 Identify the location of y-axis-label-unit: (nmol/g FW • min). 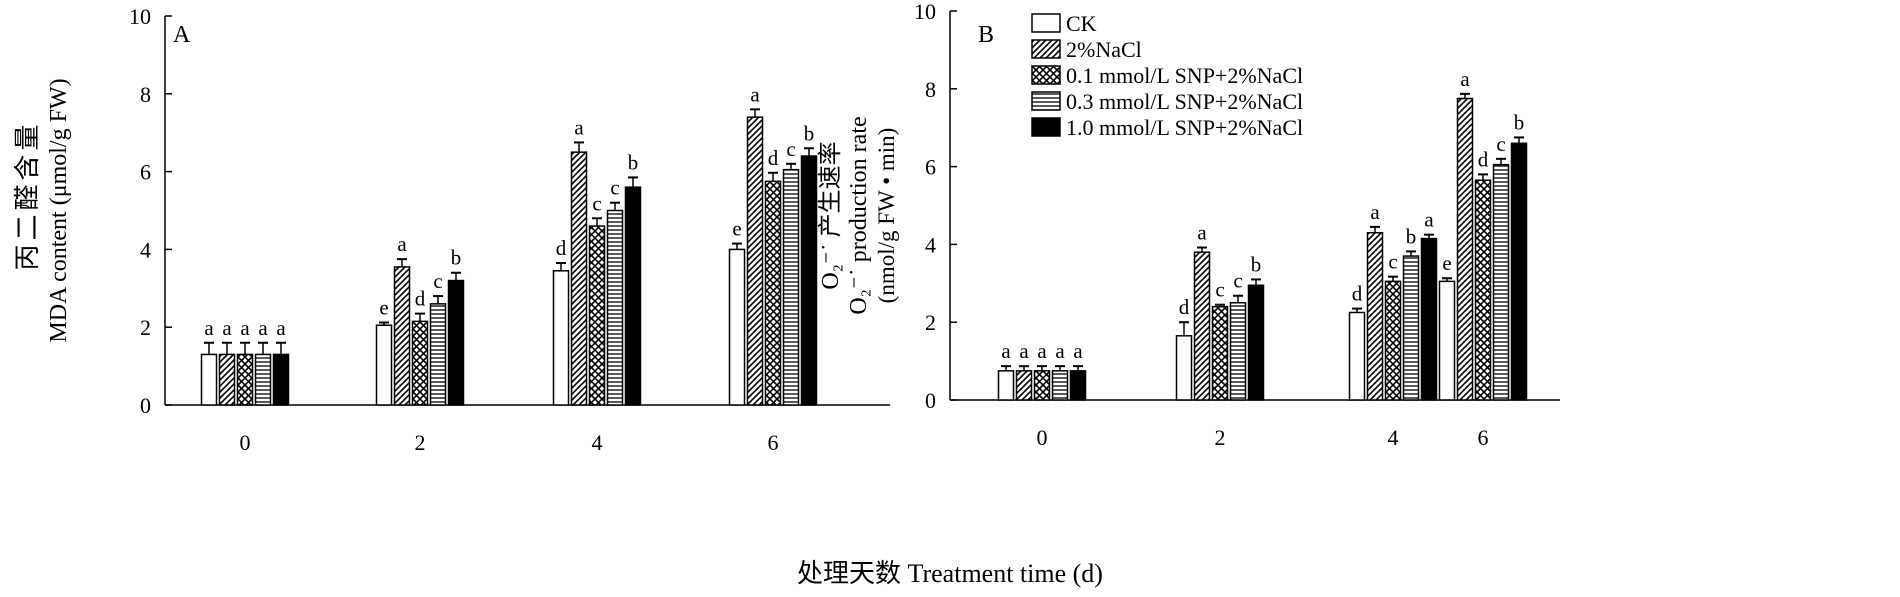
(886, 216).